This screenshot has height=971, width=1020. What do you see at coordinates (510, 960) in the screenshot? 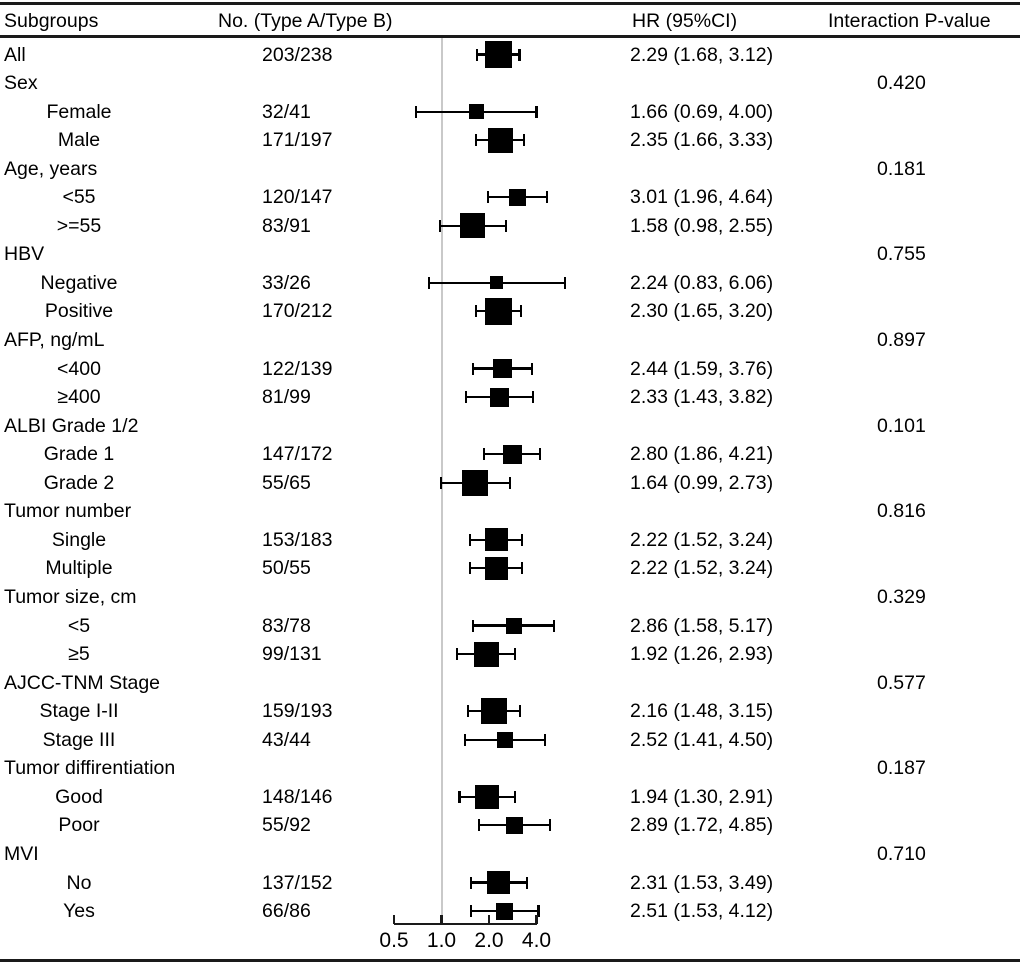
I see `bottom-rule` at bounding box center [510, 960].